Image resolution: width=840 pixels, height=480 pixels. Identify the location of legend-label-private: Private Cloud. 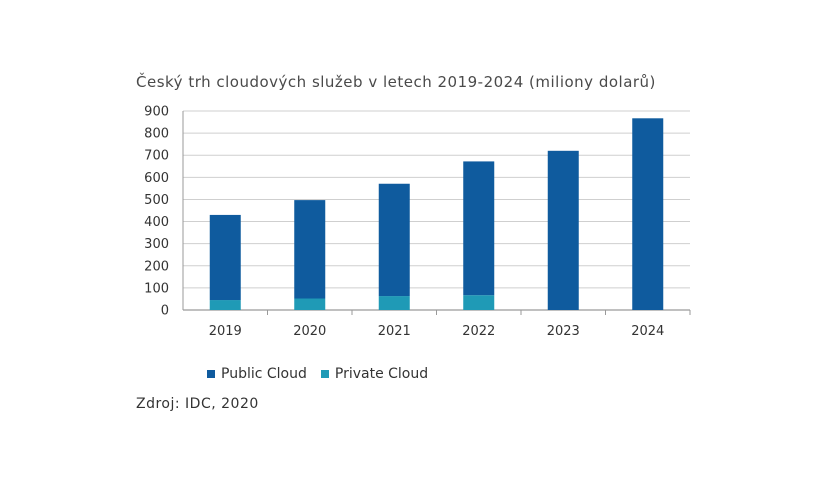
(381, 374).